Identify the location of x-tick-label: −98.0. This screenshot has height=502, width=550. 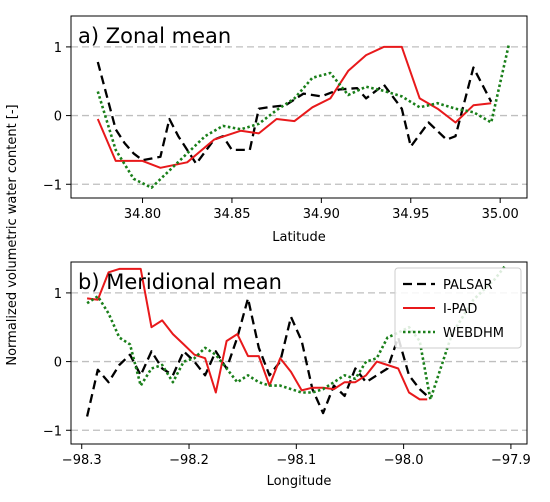
(404, 460).